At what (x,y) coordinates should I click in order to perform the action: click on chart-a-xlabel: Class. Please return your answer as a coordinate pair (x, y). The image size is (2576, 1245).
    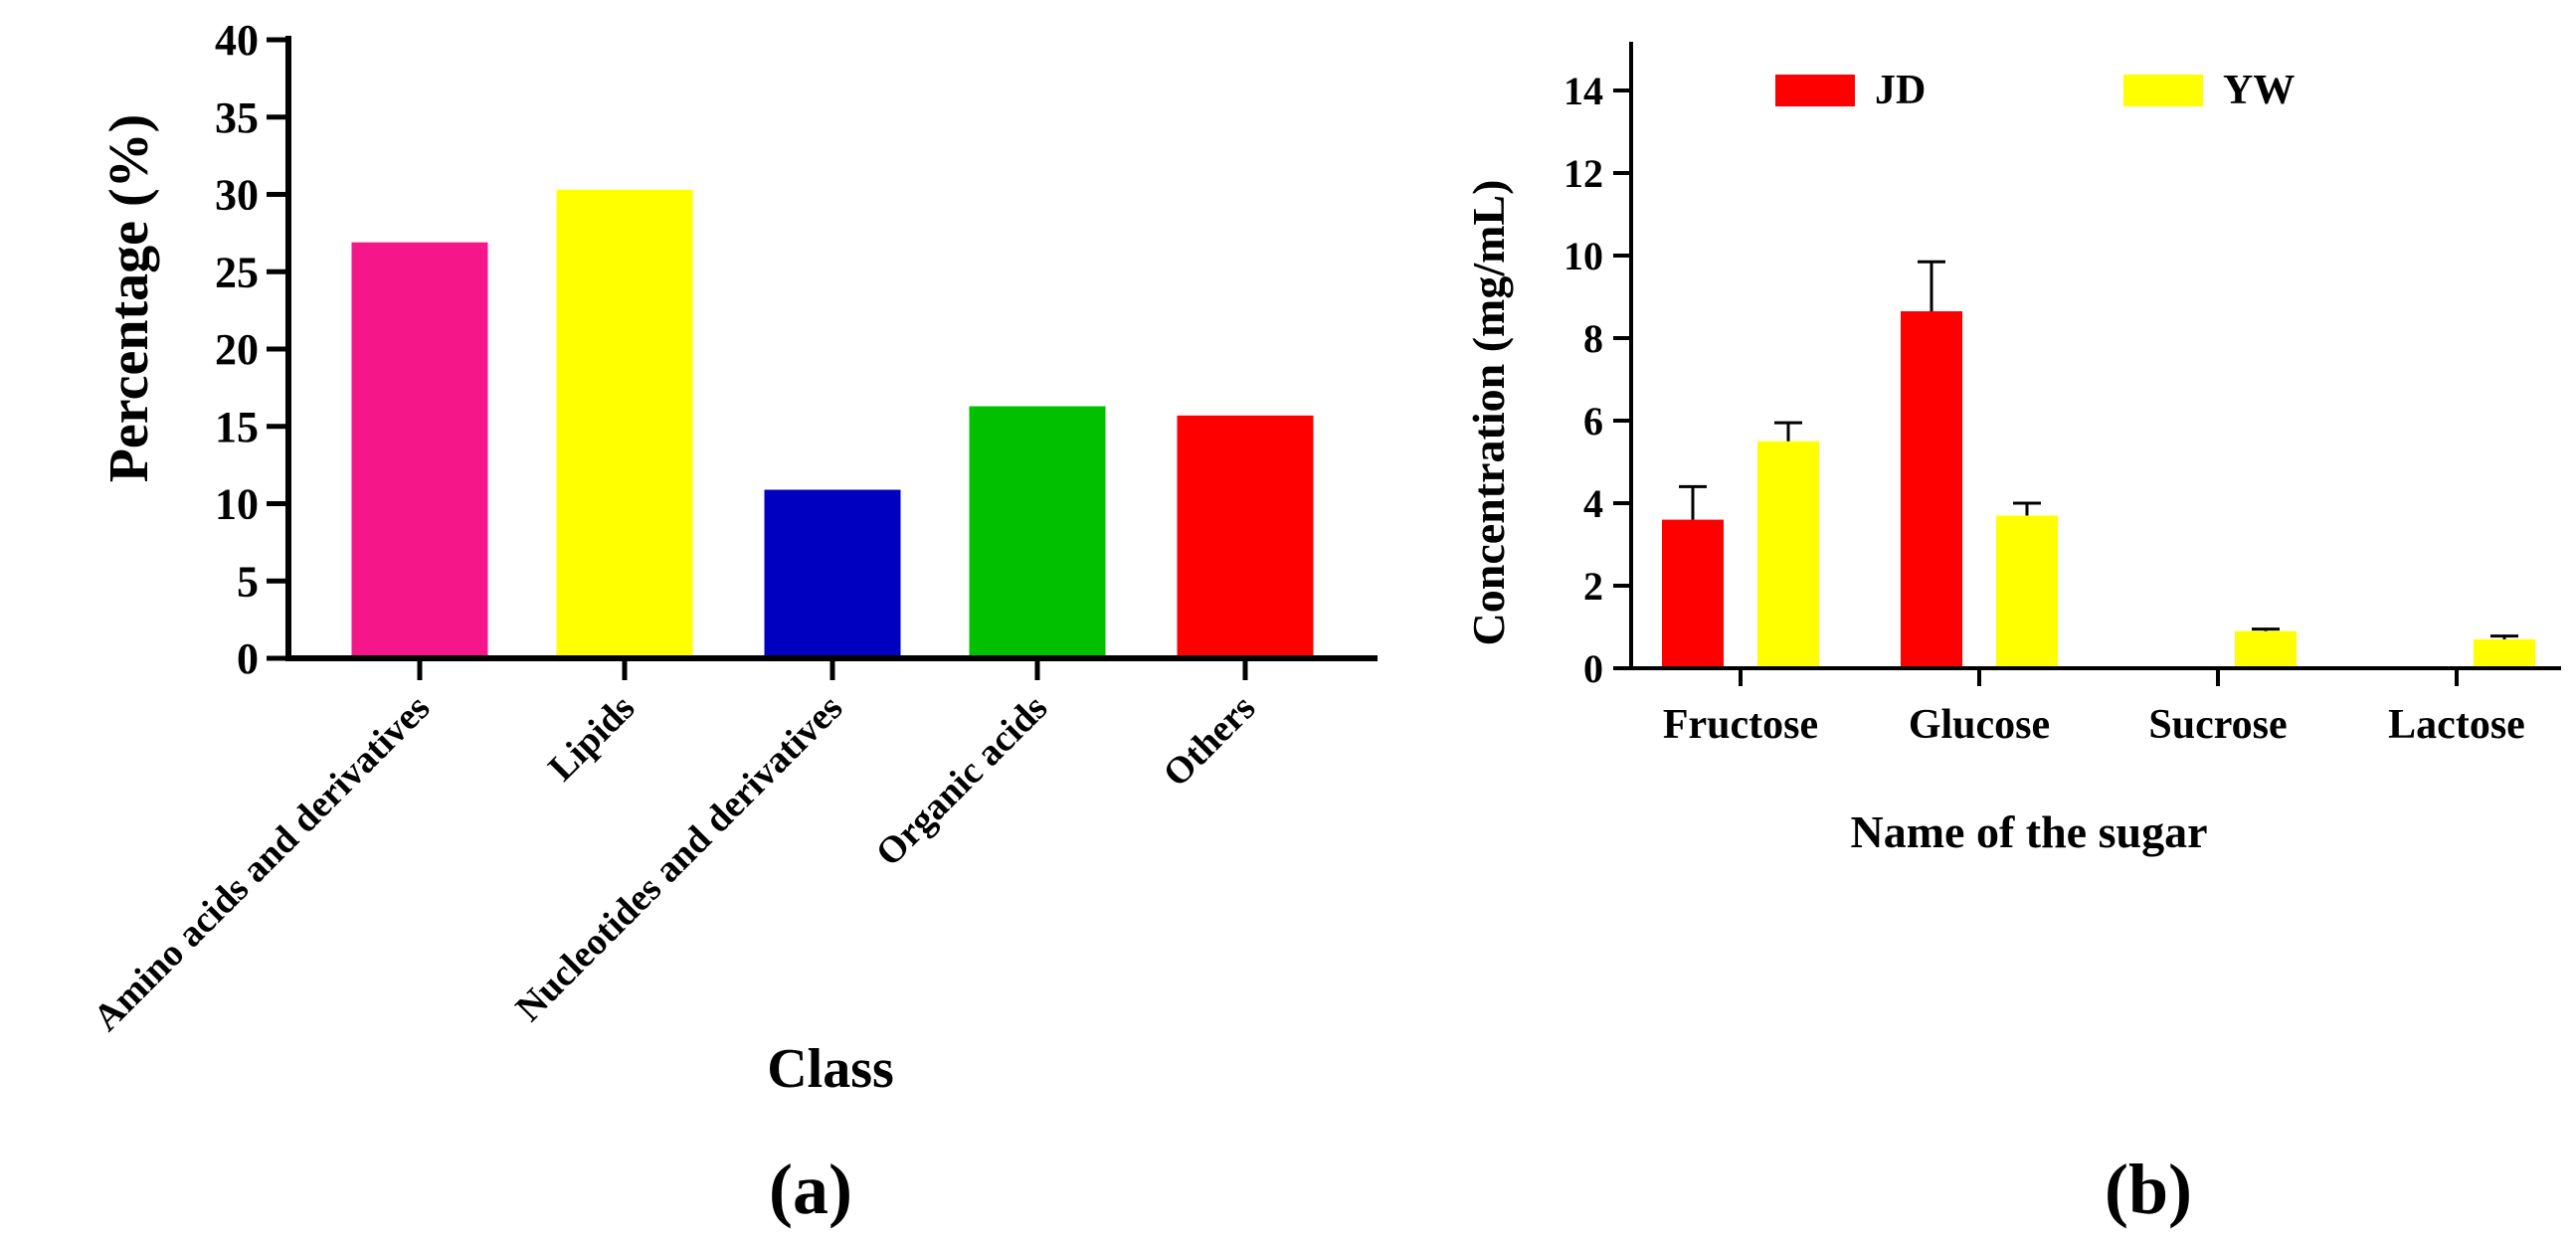
    Looking at the image, I should click on (830, 1069).